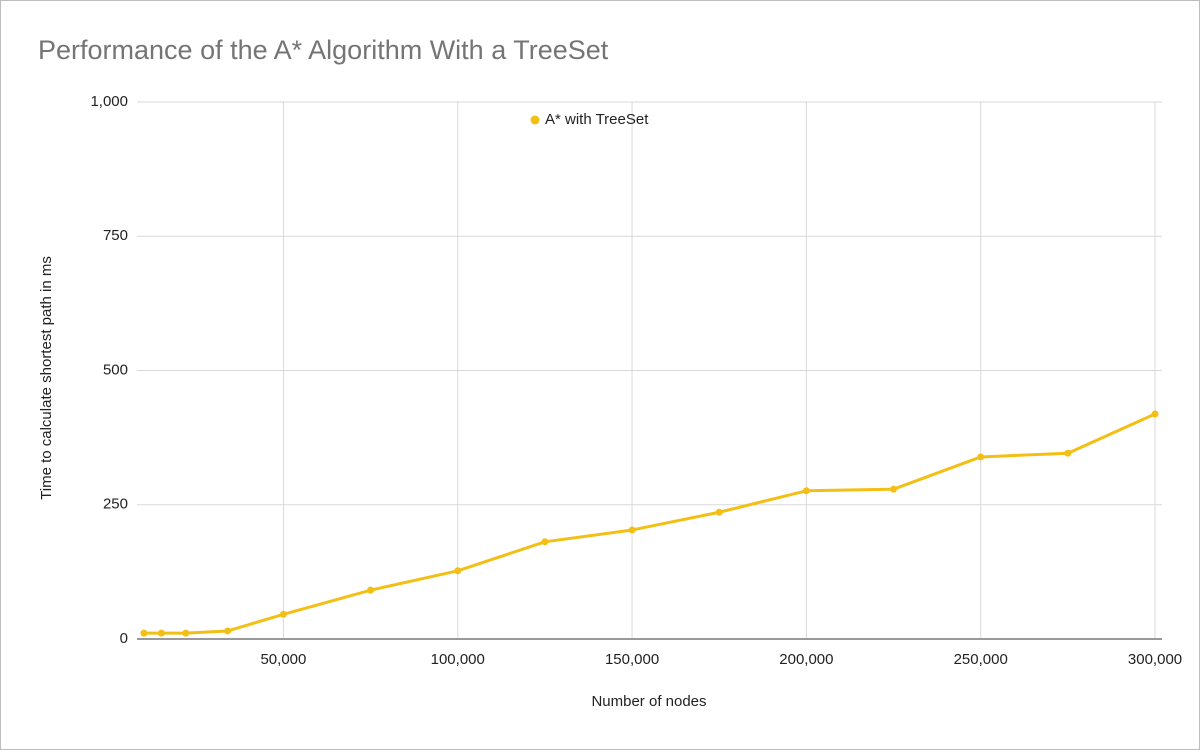  I want to click on y-tick-label: 250, so click(115, 504).